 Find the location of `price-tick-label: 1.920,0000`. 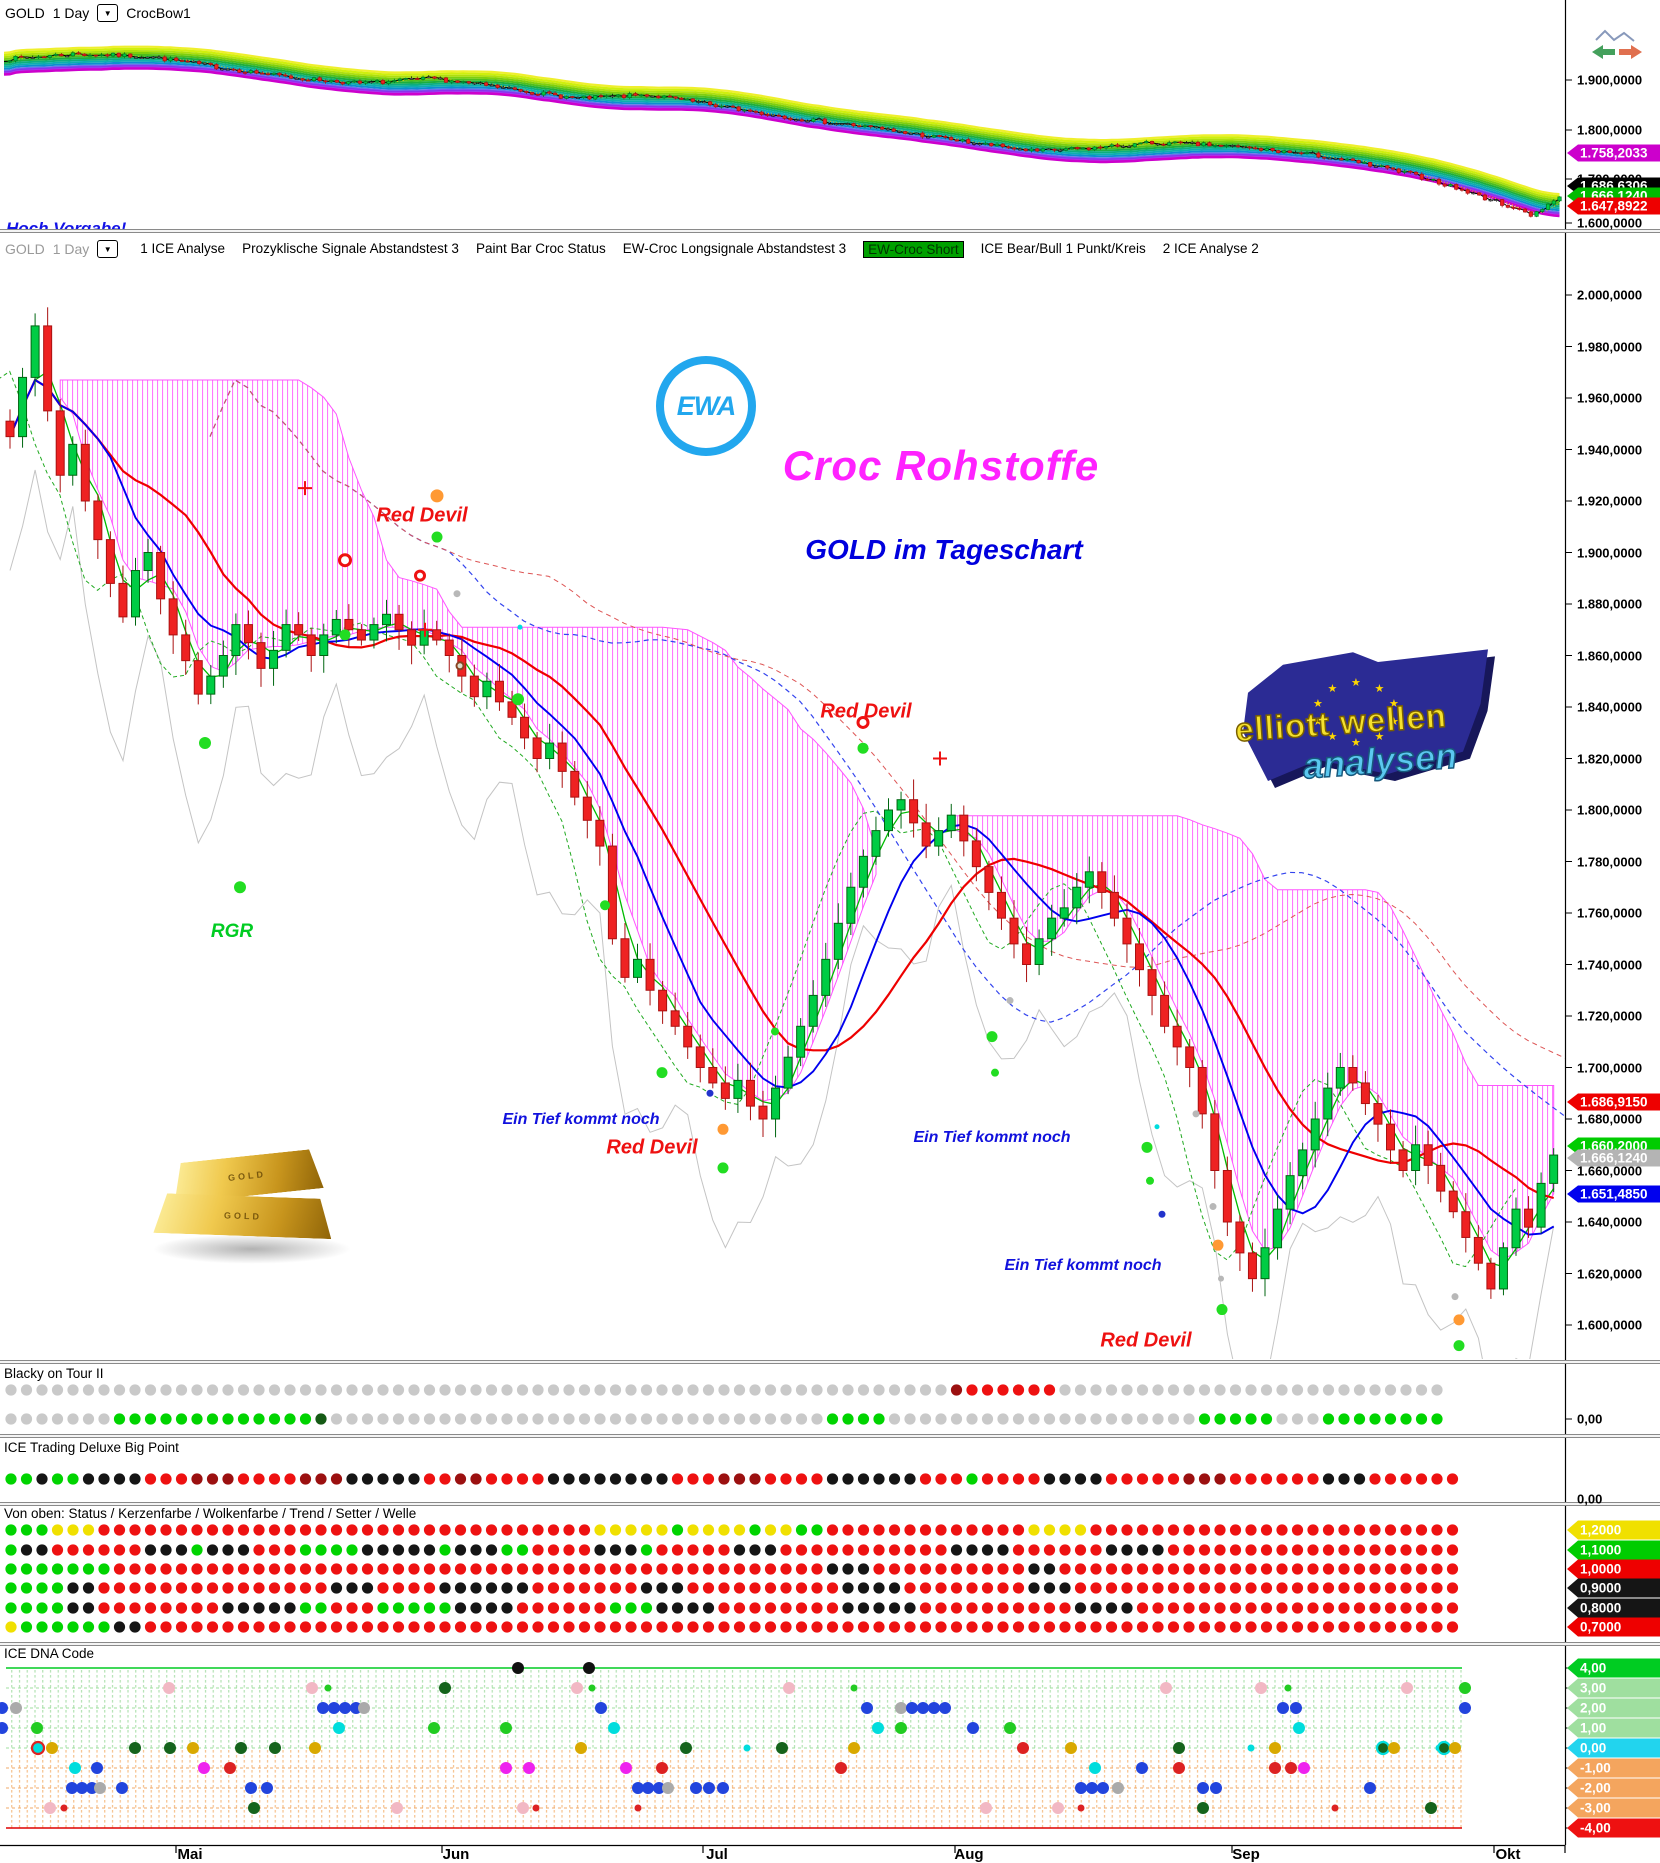

price-tick-label: 1.920,0000 is located at coordinates (1610, 501).